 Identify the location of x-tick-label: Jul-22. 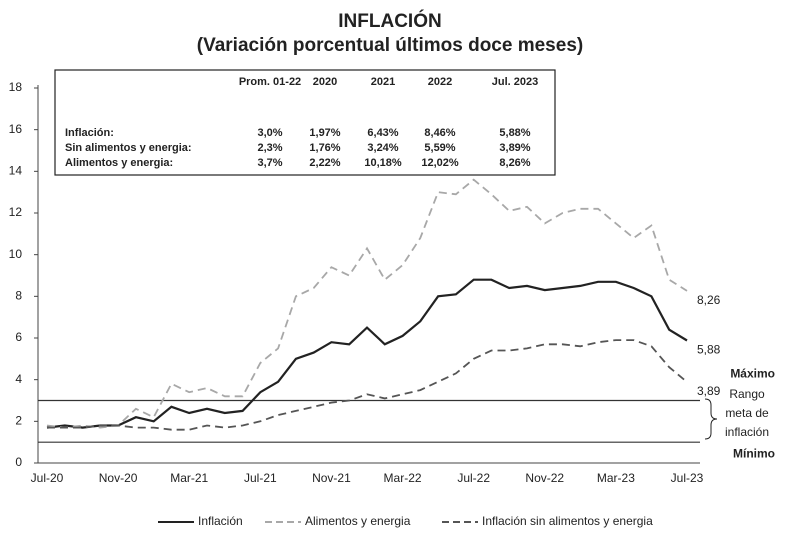
(473, 478).